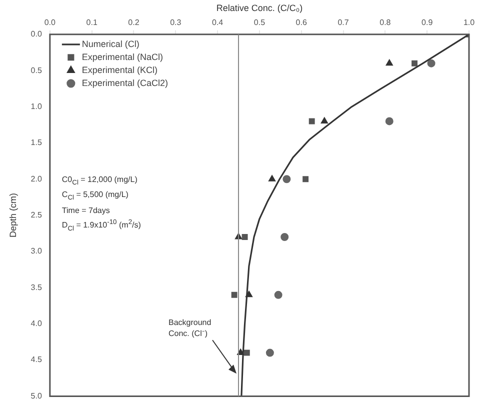 Image resolution: width=479 pixels, height=409 pixels. I want to click on y-tick-label: 1.5, so click(36, 143).